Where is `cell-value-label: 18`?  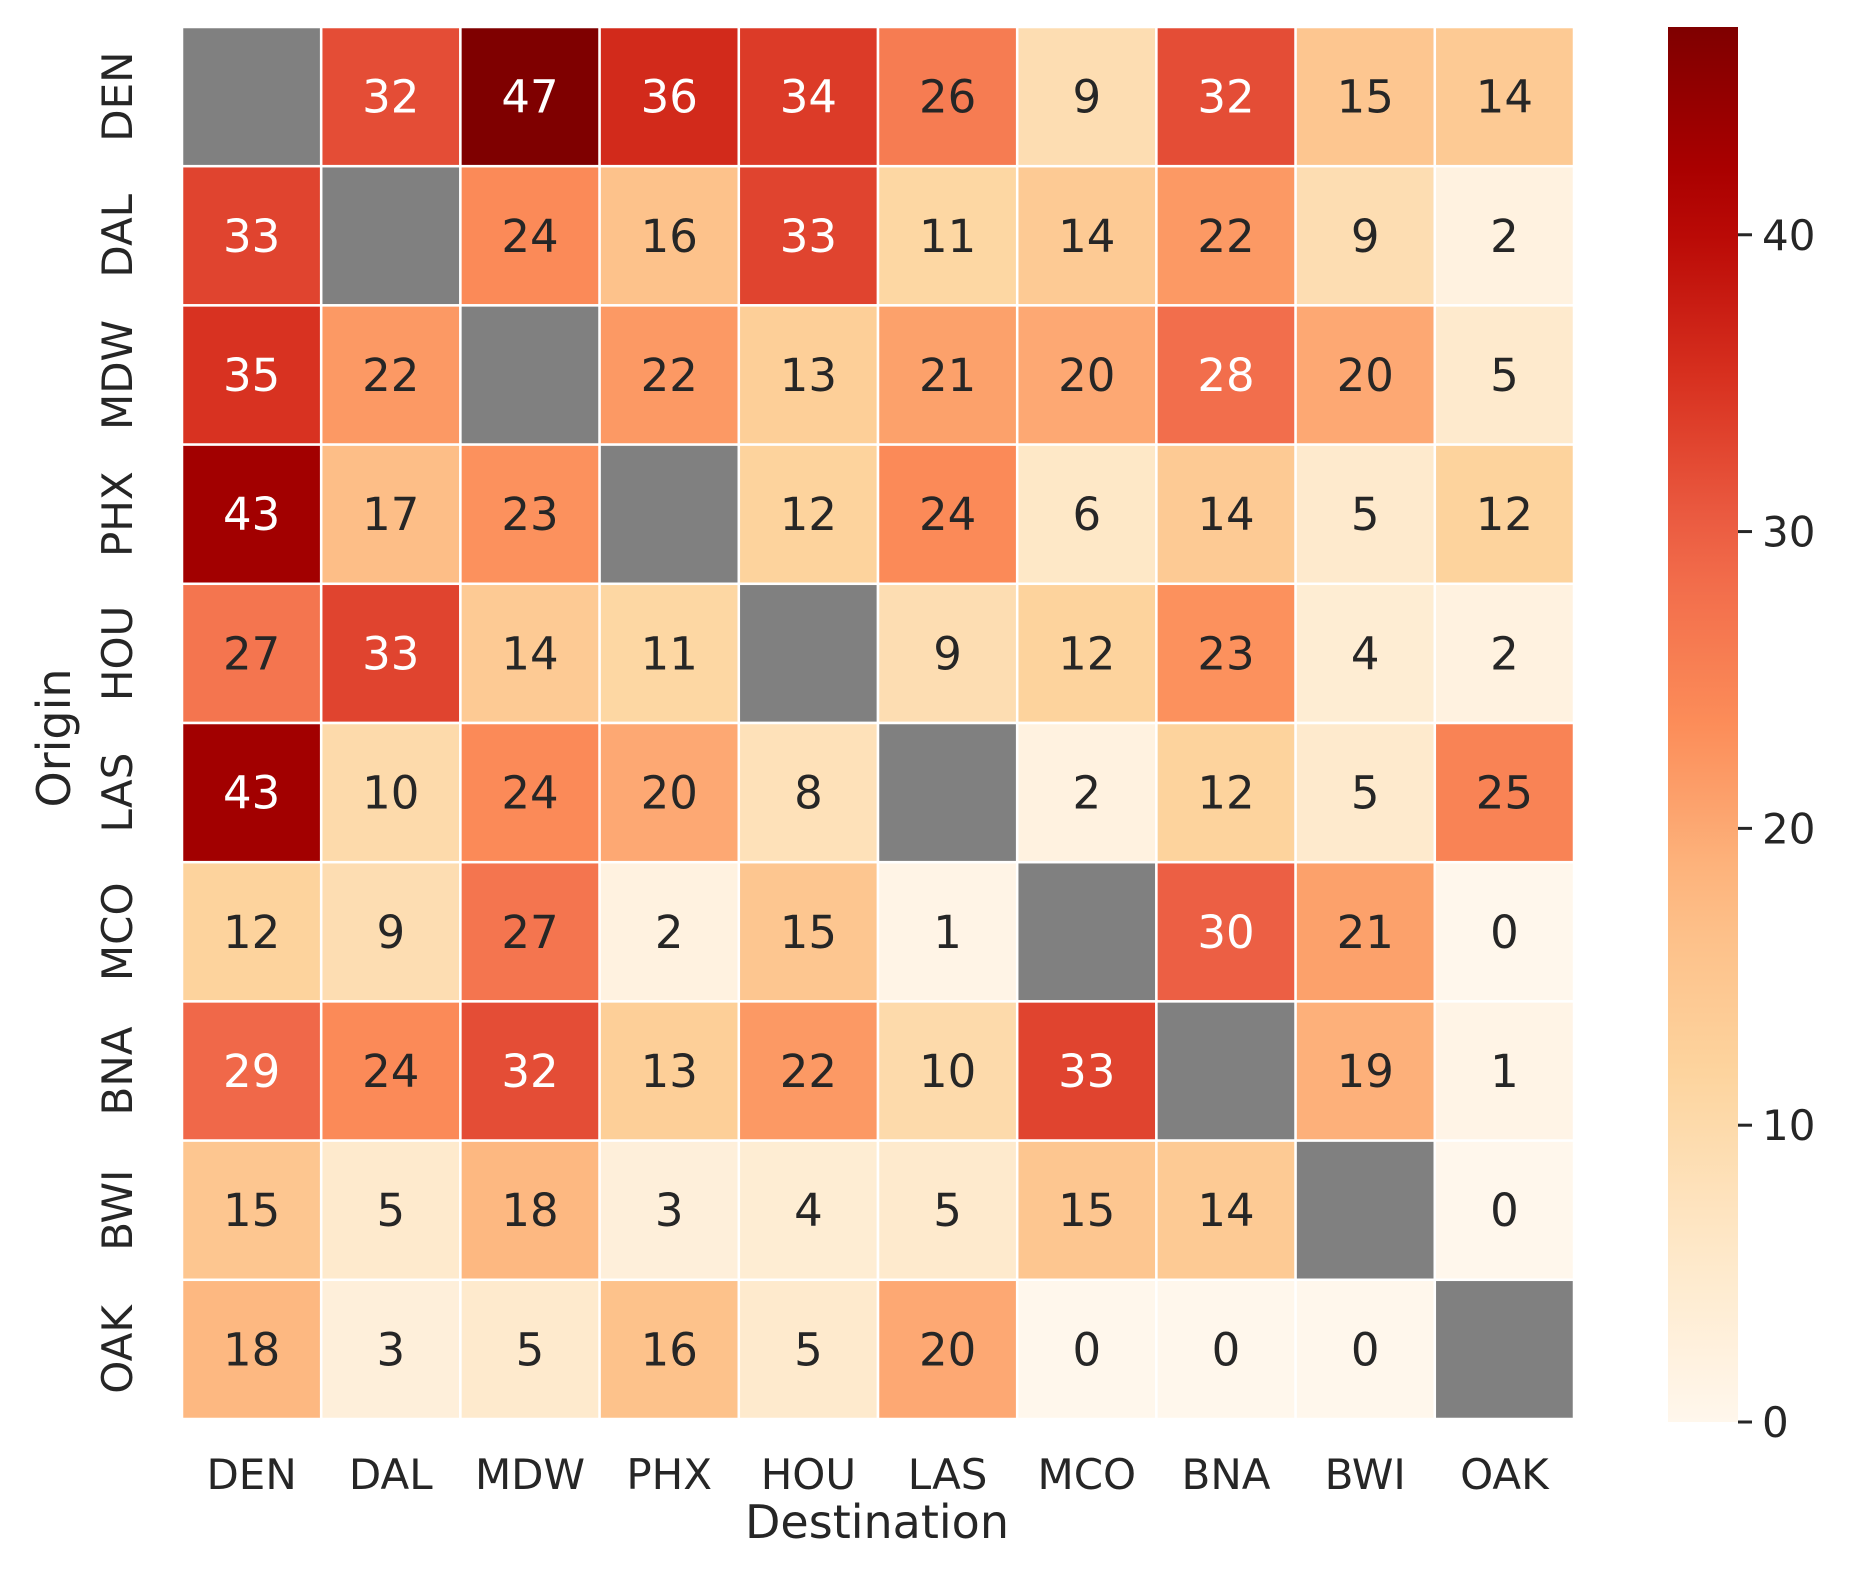 cell-value-label: 18 is located at coordinates (251, 1349).